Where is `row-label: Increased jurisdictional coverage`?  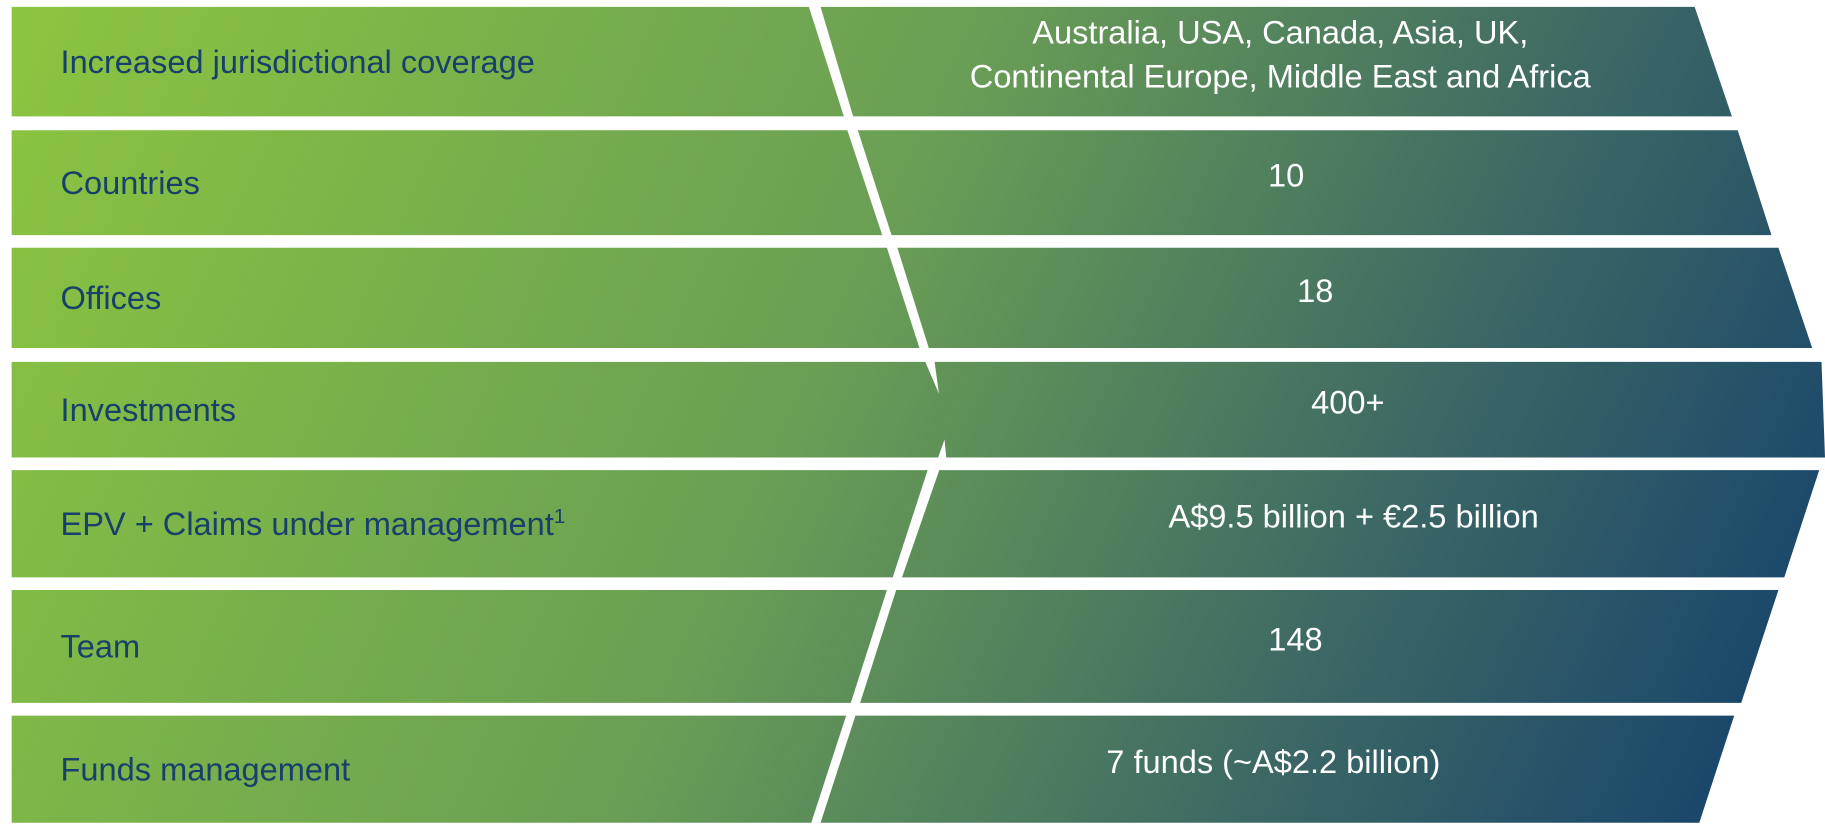
row-label: Increased jurisdictional coverage is located at coordinates (298, 62).